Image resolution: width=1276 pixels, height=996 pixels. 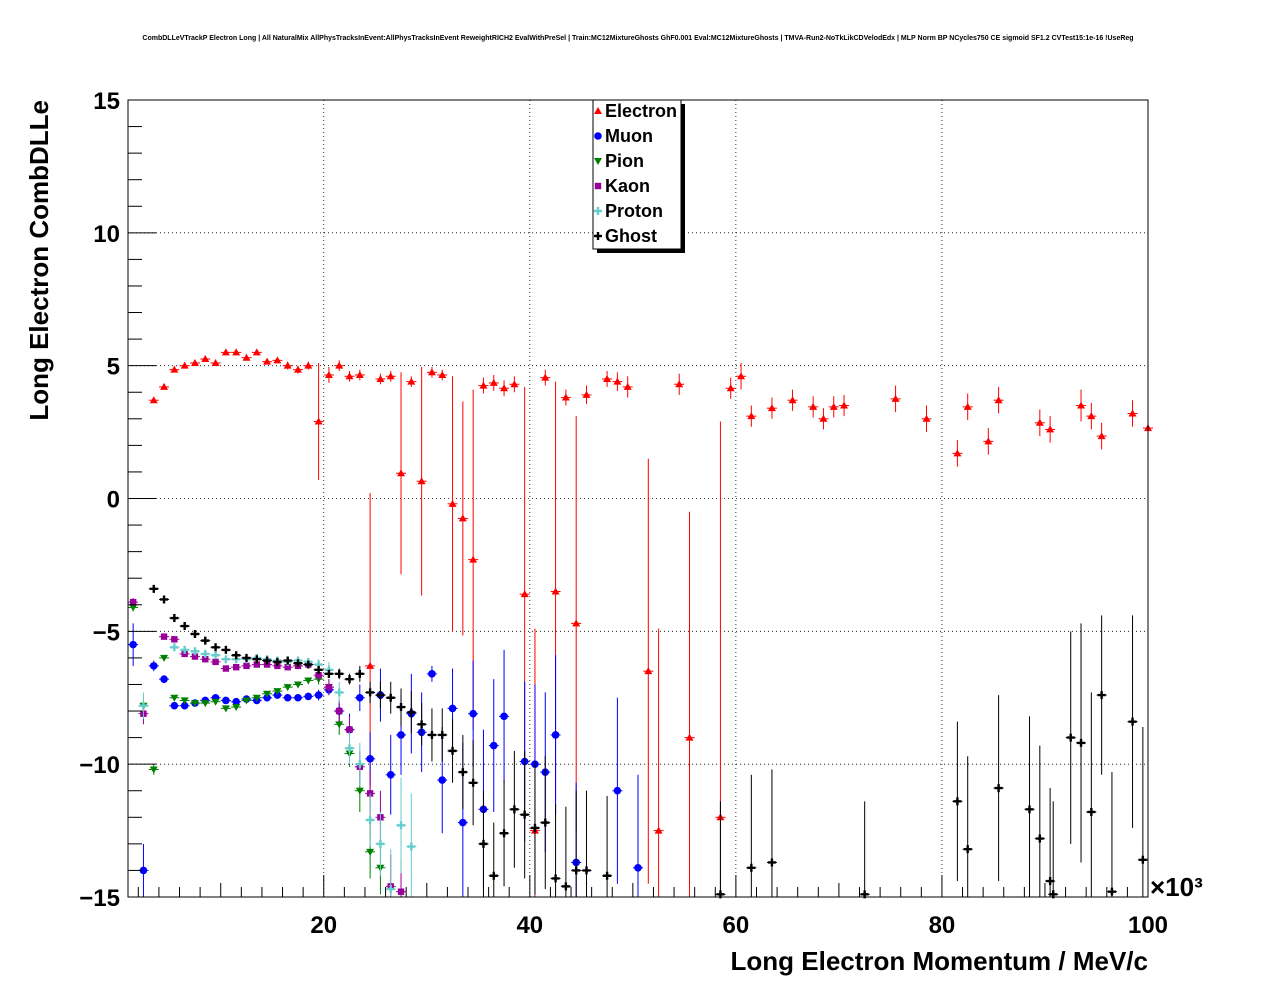 I want to click on y-tick-label: −10, so click(x=99, y=765).